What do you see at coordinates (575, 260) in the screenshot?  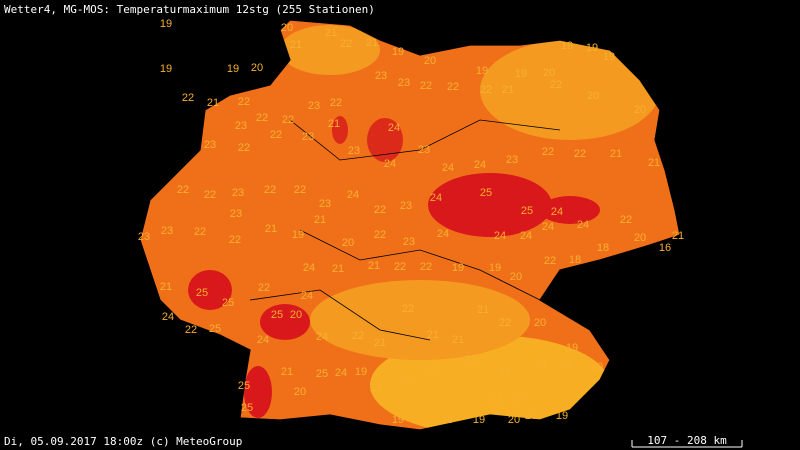 I see `station-value: 18` at bounding box center [575, 260].